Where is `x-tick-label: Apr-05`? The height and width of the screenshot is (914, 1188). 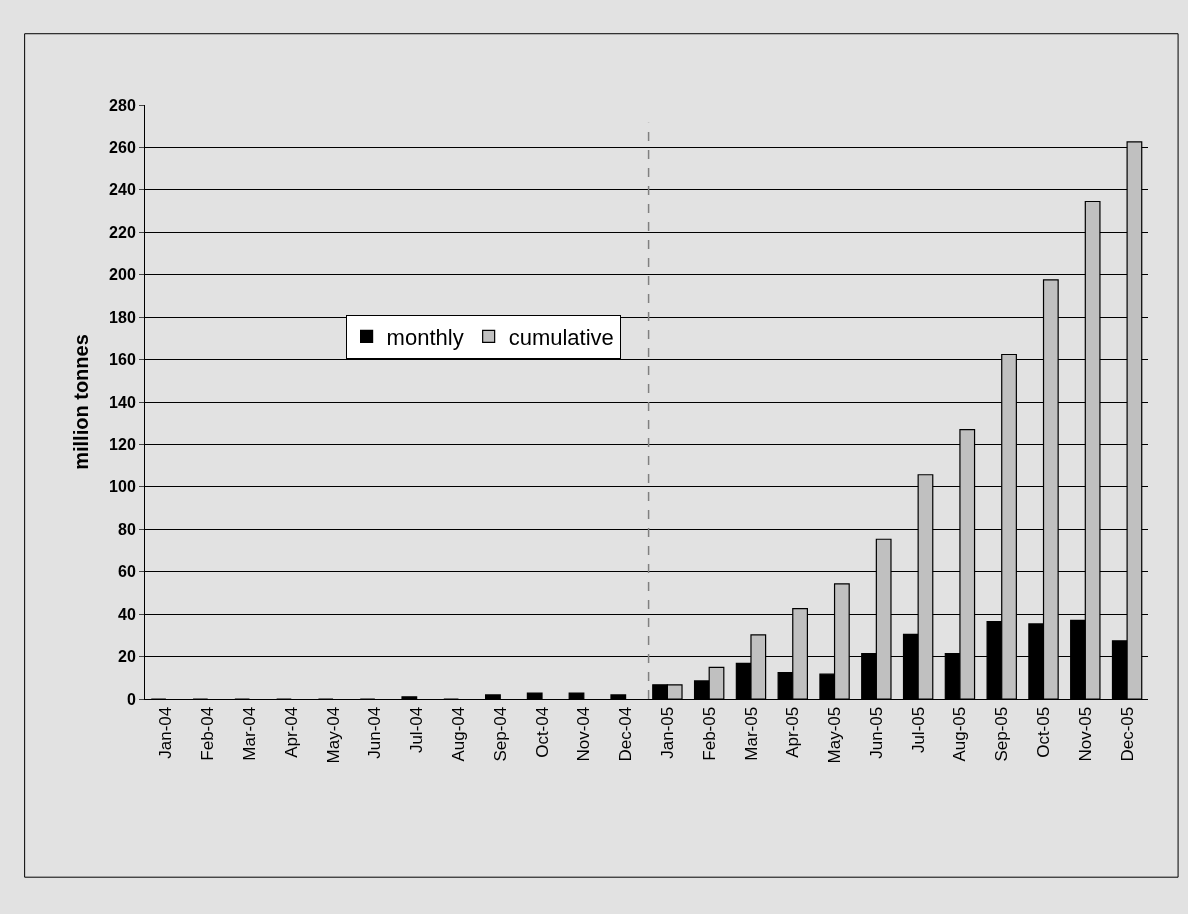 x-tick-label: Apr-05 is located at coordinates (793, 732).